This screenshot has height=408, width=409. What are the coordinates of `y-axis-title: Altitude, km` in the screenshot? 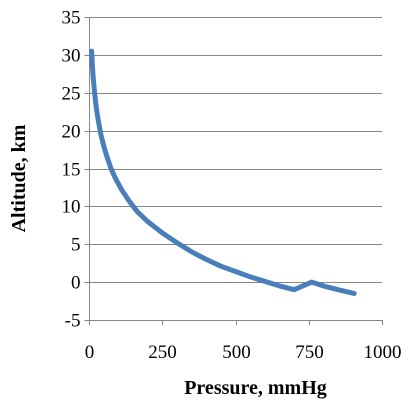 It's located at (19, 178).